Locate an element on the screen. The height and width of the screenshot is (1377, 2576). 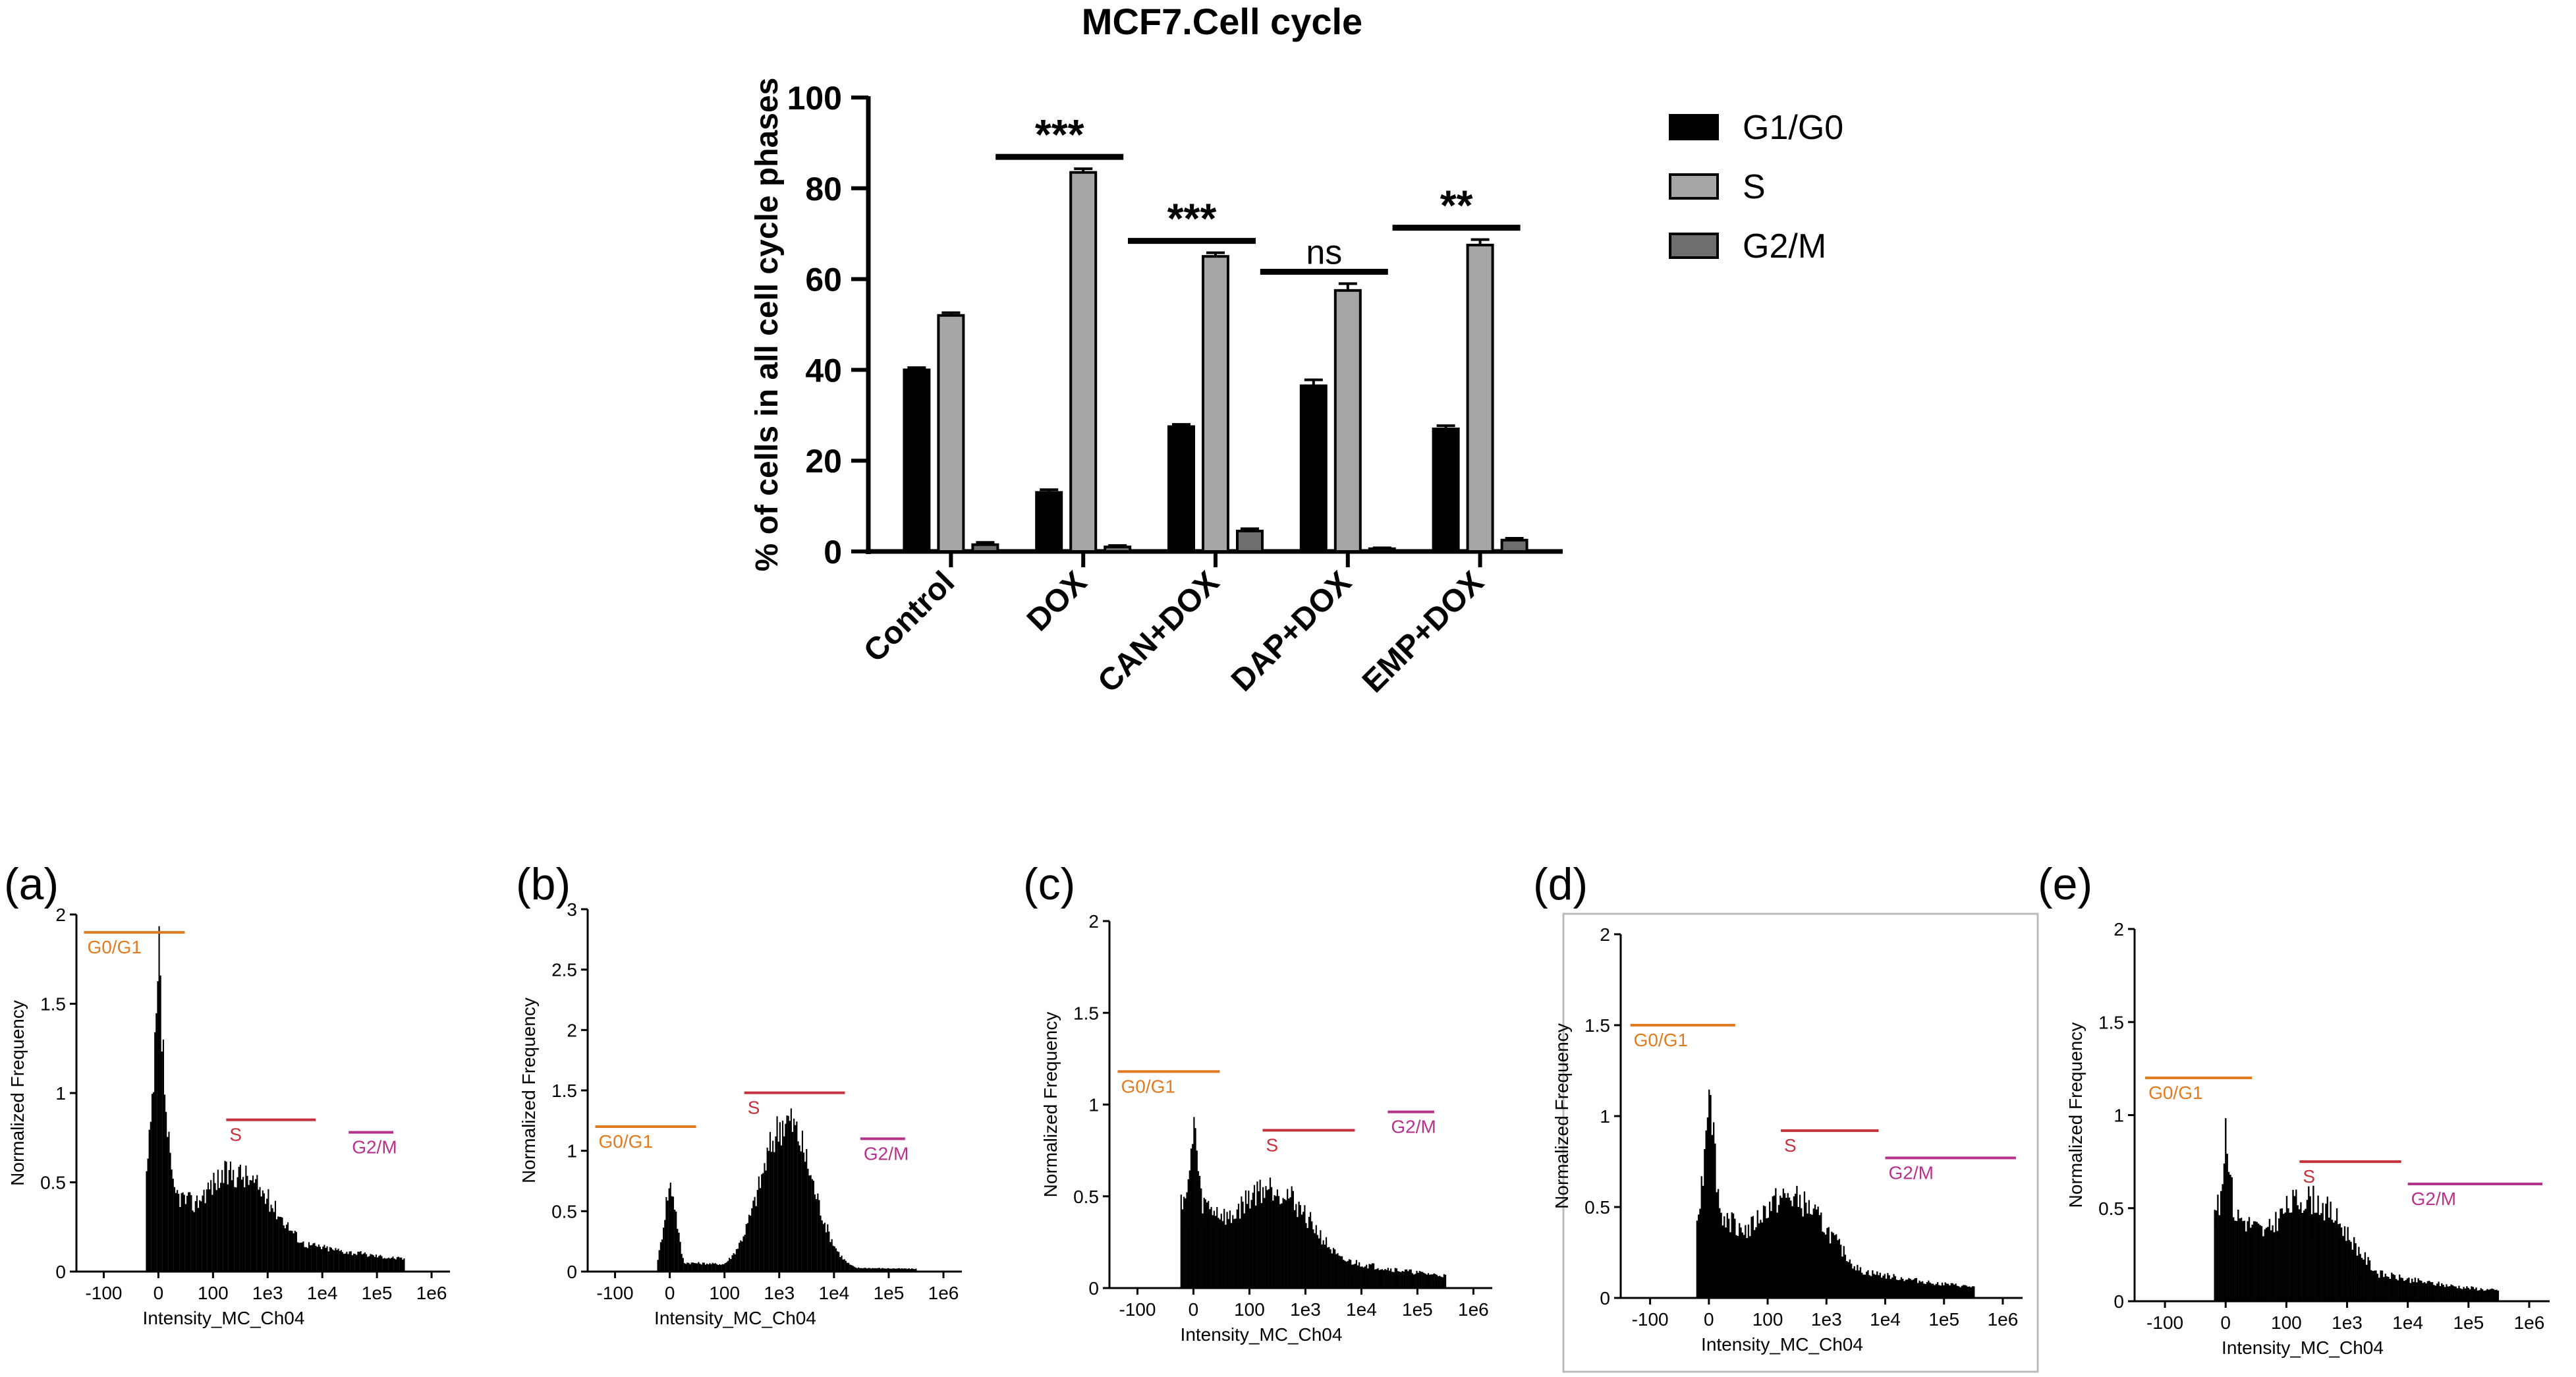
x-tick-label: CAN+DOX is located at coordinates (1158, 632).